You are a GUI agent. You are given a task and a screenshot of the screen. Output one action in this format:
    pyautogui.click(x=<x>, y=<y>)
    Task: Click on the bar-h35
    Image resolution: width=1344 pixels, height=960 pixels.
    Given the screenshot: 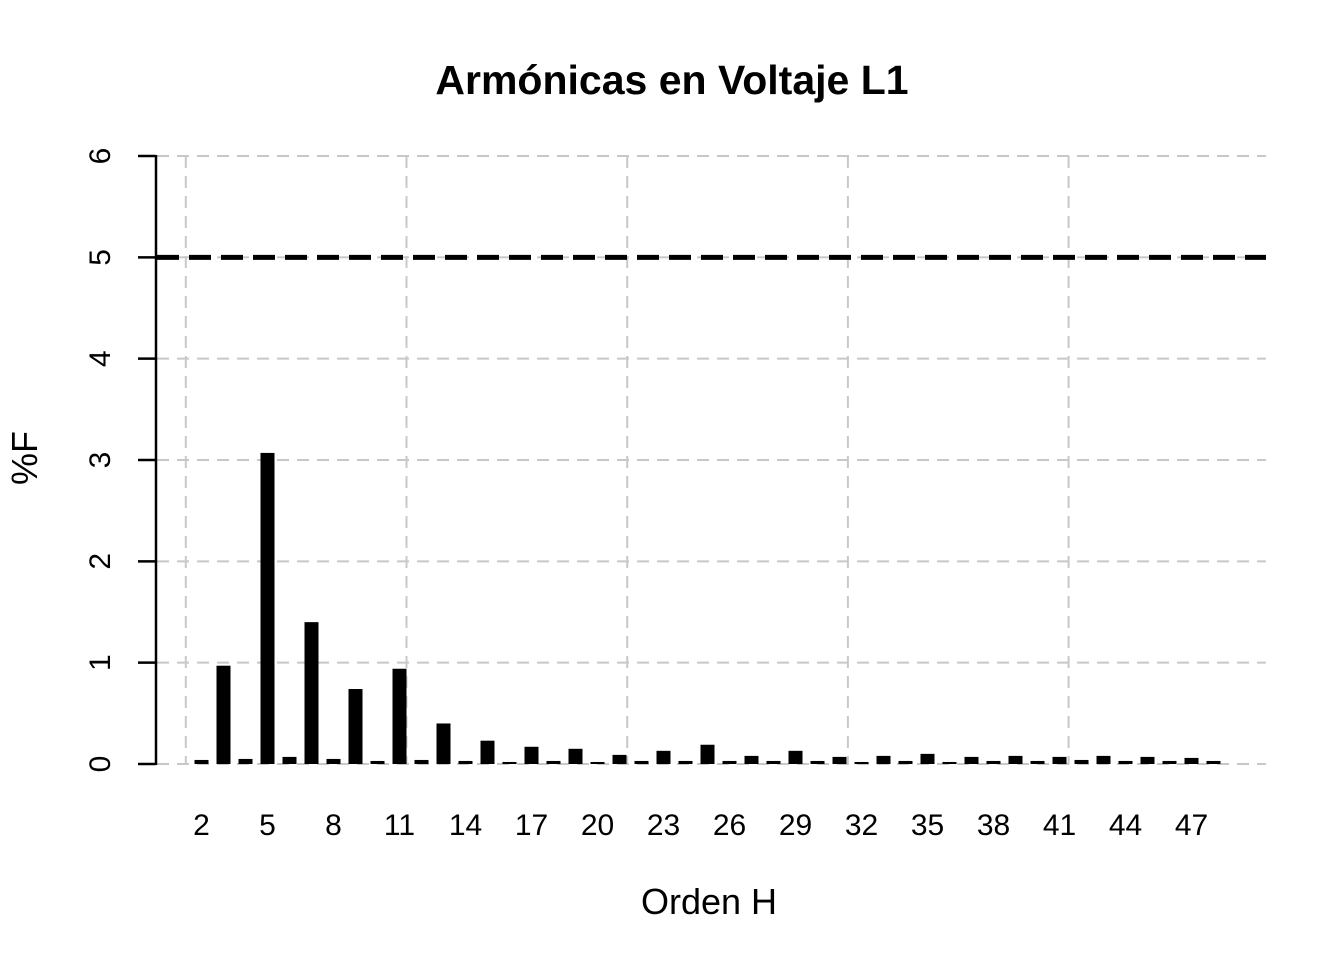 What is the action you would take?
    pyautogui.click(x=927, y=758)
    